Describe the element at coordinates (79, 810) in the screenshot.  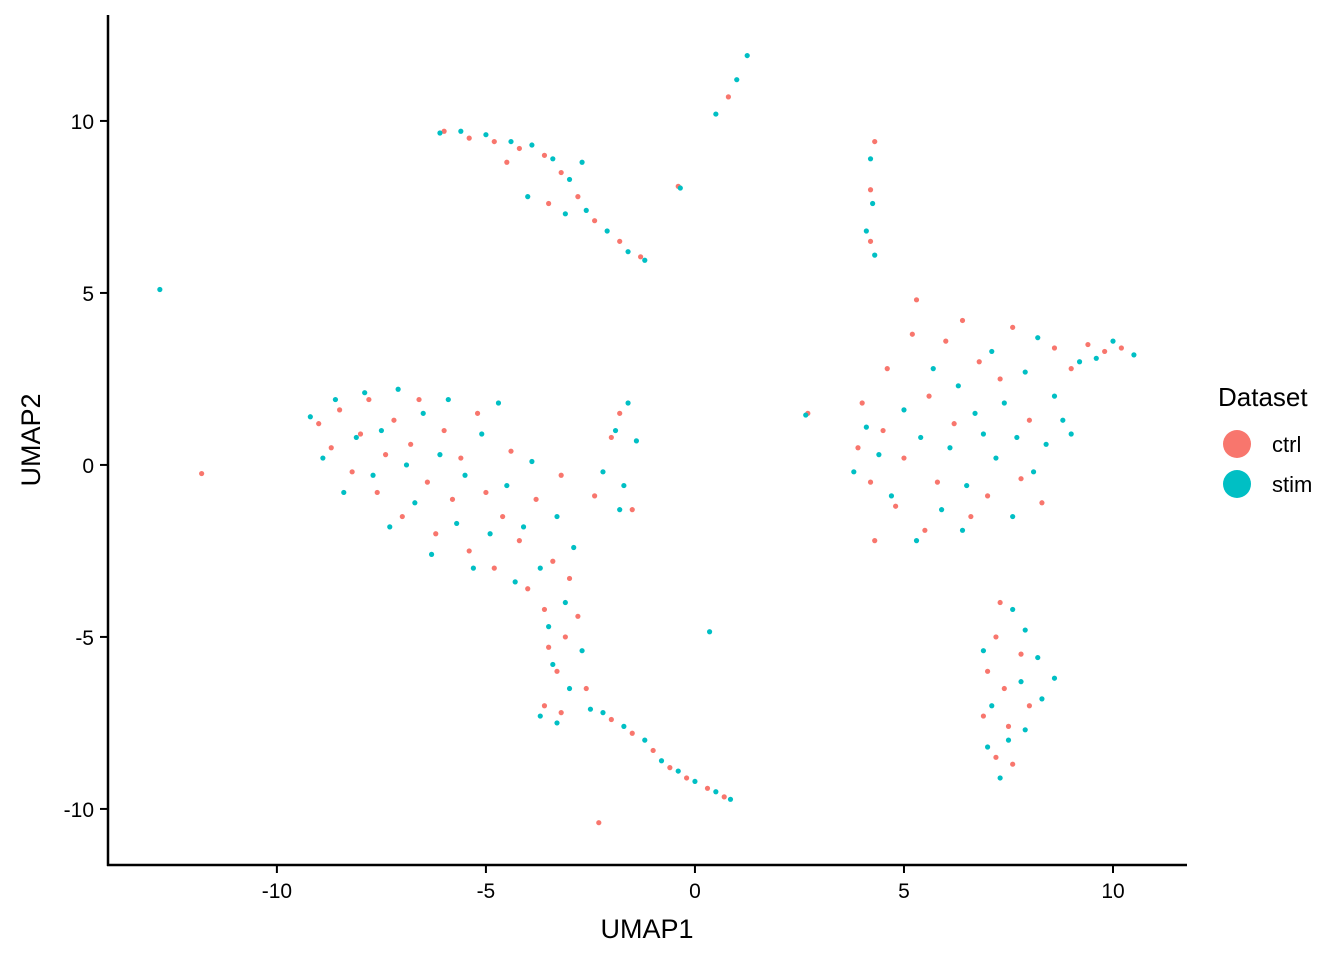
I see `y-tick-label: -10` at that location.